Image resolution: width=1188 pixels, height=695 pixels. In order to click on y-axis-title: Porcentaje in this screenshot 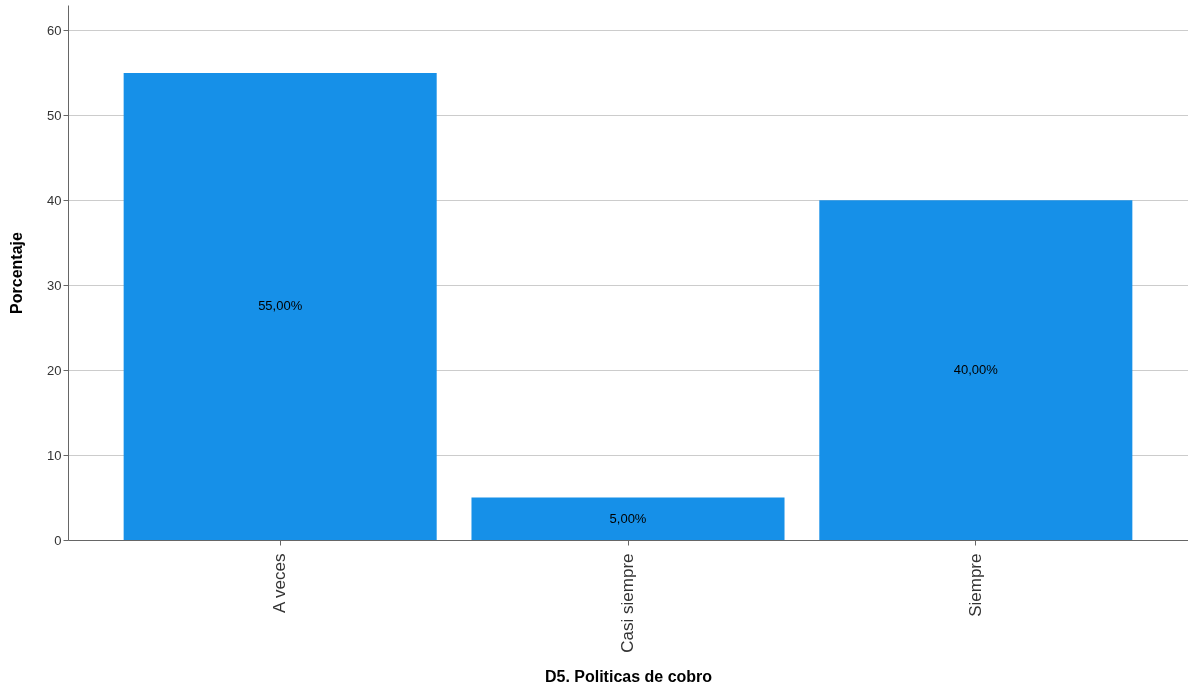, I will do `click(17, 272)`.